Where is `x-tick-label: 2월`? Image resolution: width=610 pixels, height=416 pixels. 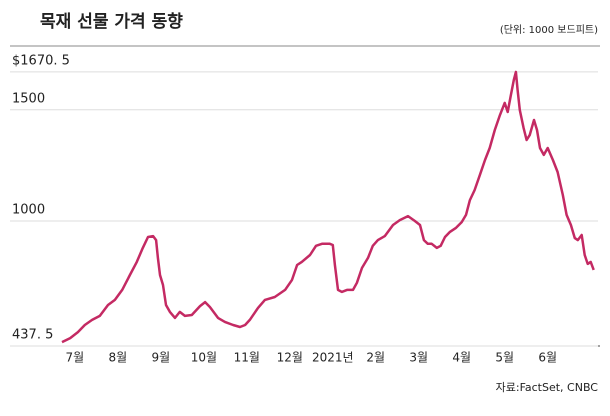
x-tick-label: 2월 is located at coordinates (375, 358).